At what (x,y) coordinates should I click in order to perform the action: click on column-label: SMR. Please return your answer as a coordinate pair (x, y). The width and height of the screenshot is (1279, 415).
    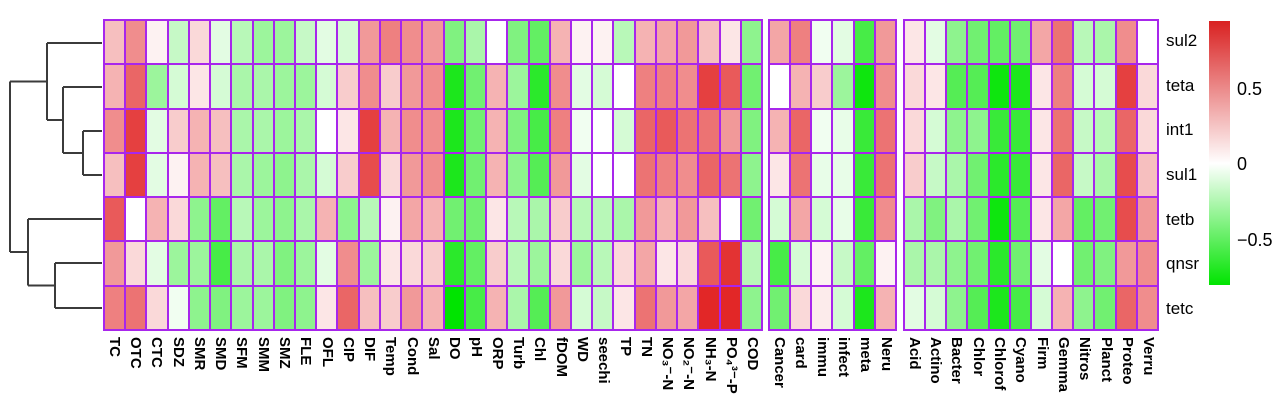
    Looking at the image, I should click on (199, 354).